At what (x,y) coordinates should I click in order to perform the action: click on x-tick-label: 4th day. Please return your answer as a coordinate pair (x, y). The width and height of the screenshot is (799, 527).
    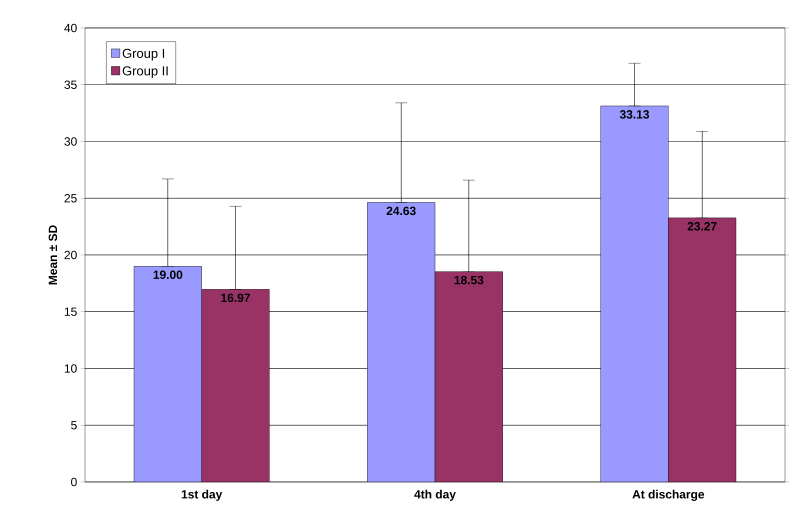
    Looking at the image, I should click on (435, 495).